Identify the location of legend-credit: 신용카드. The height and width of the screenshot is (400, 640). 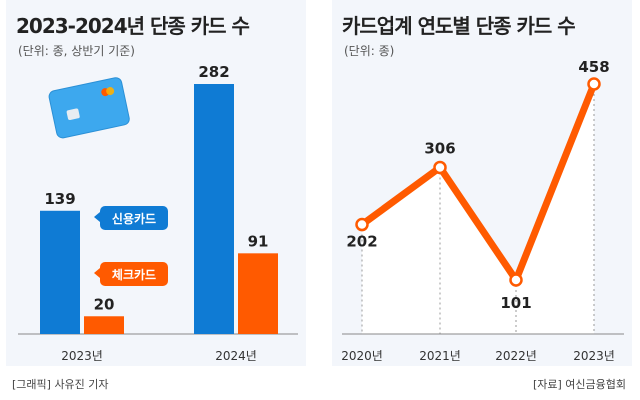
(131, 218).